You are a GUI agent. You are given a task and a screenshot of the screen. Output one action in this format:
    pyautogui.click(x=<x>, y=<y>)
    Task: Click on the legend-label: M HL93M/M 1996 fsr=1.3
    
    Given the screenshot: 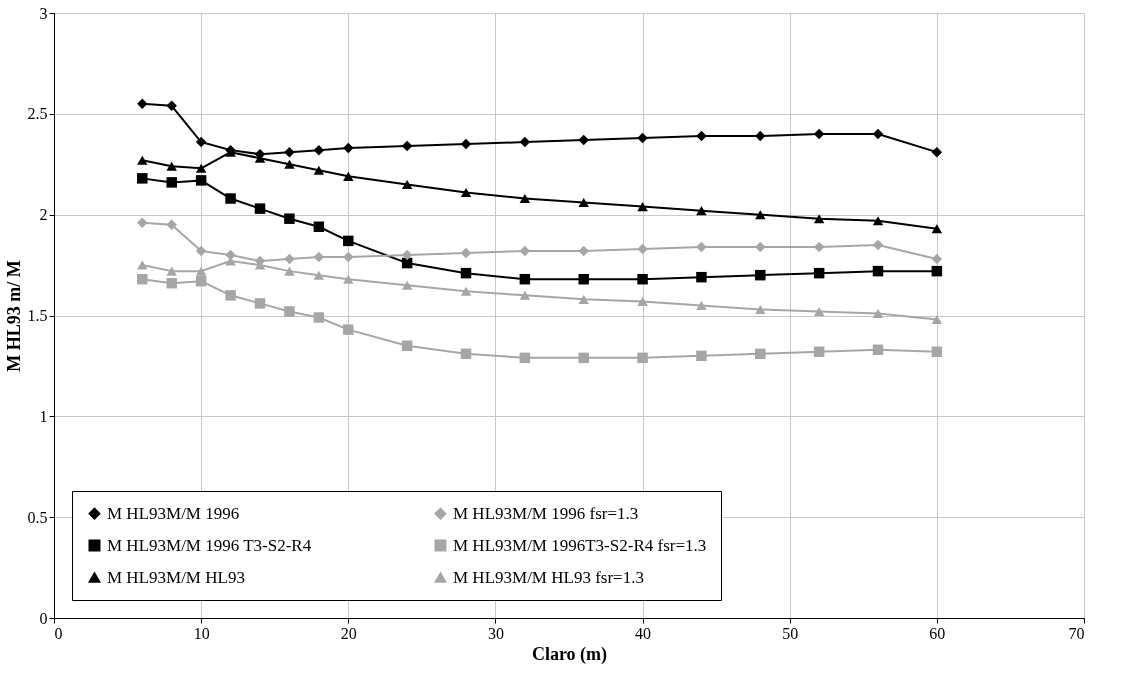 What is the action you would take?
    pyautogui.click(x=546, y=513)
    